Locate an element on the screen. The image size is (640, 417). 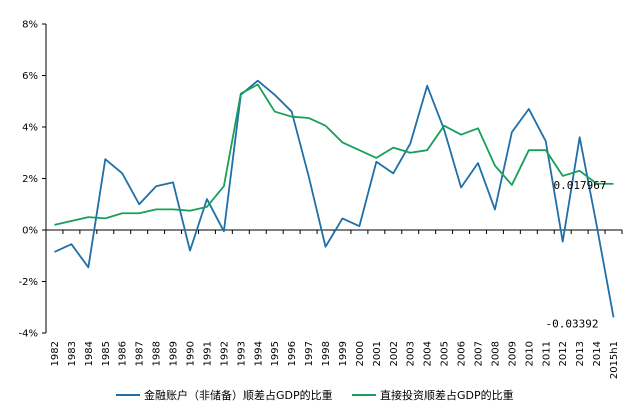
x-tick-label: 2010 is located at coordinates (529, 353).